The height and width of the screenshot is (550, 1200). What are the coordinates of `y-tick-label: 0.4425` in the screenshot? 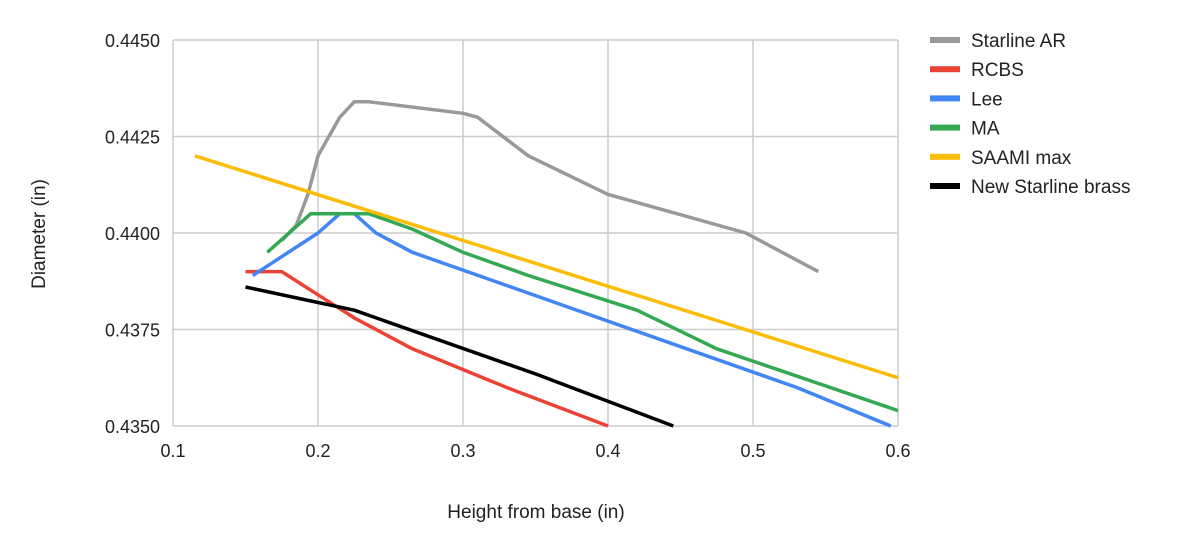 It's located at (132, 138).